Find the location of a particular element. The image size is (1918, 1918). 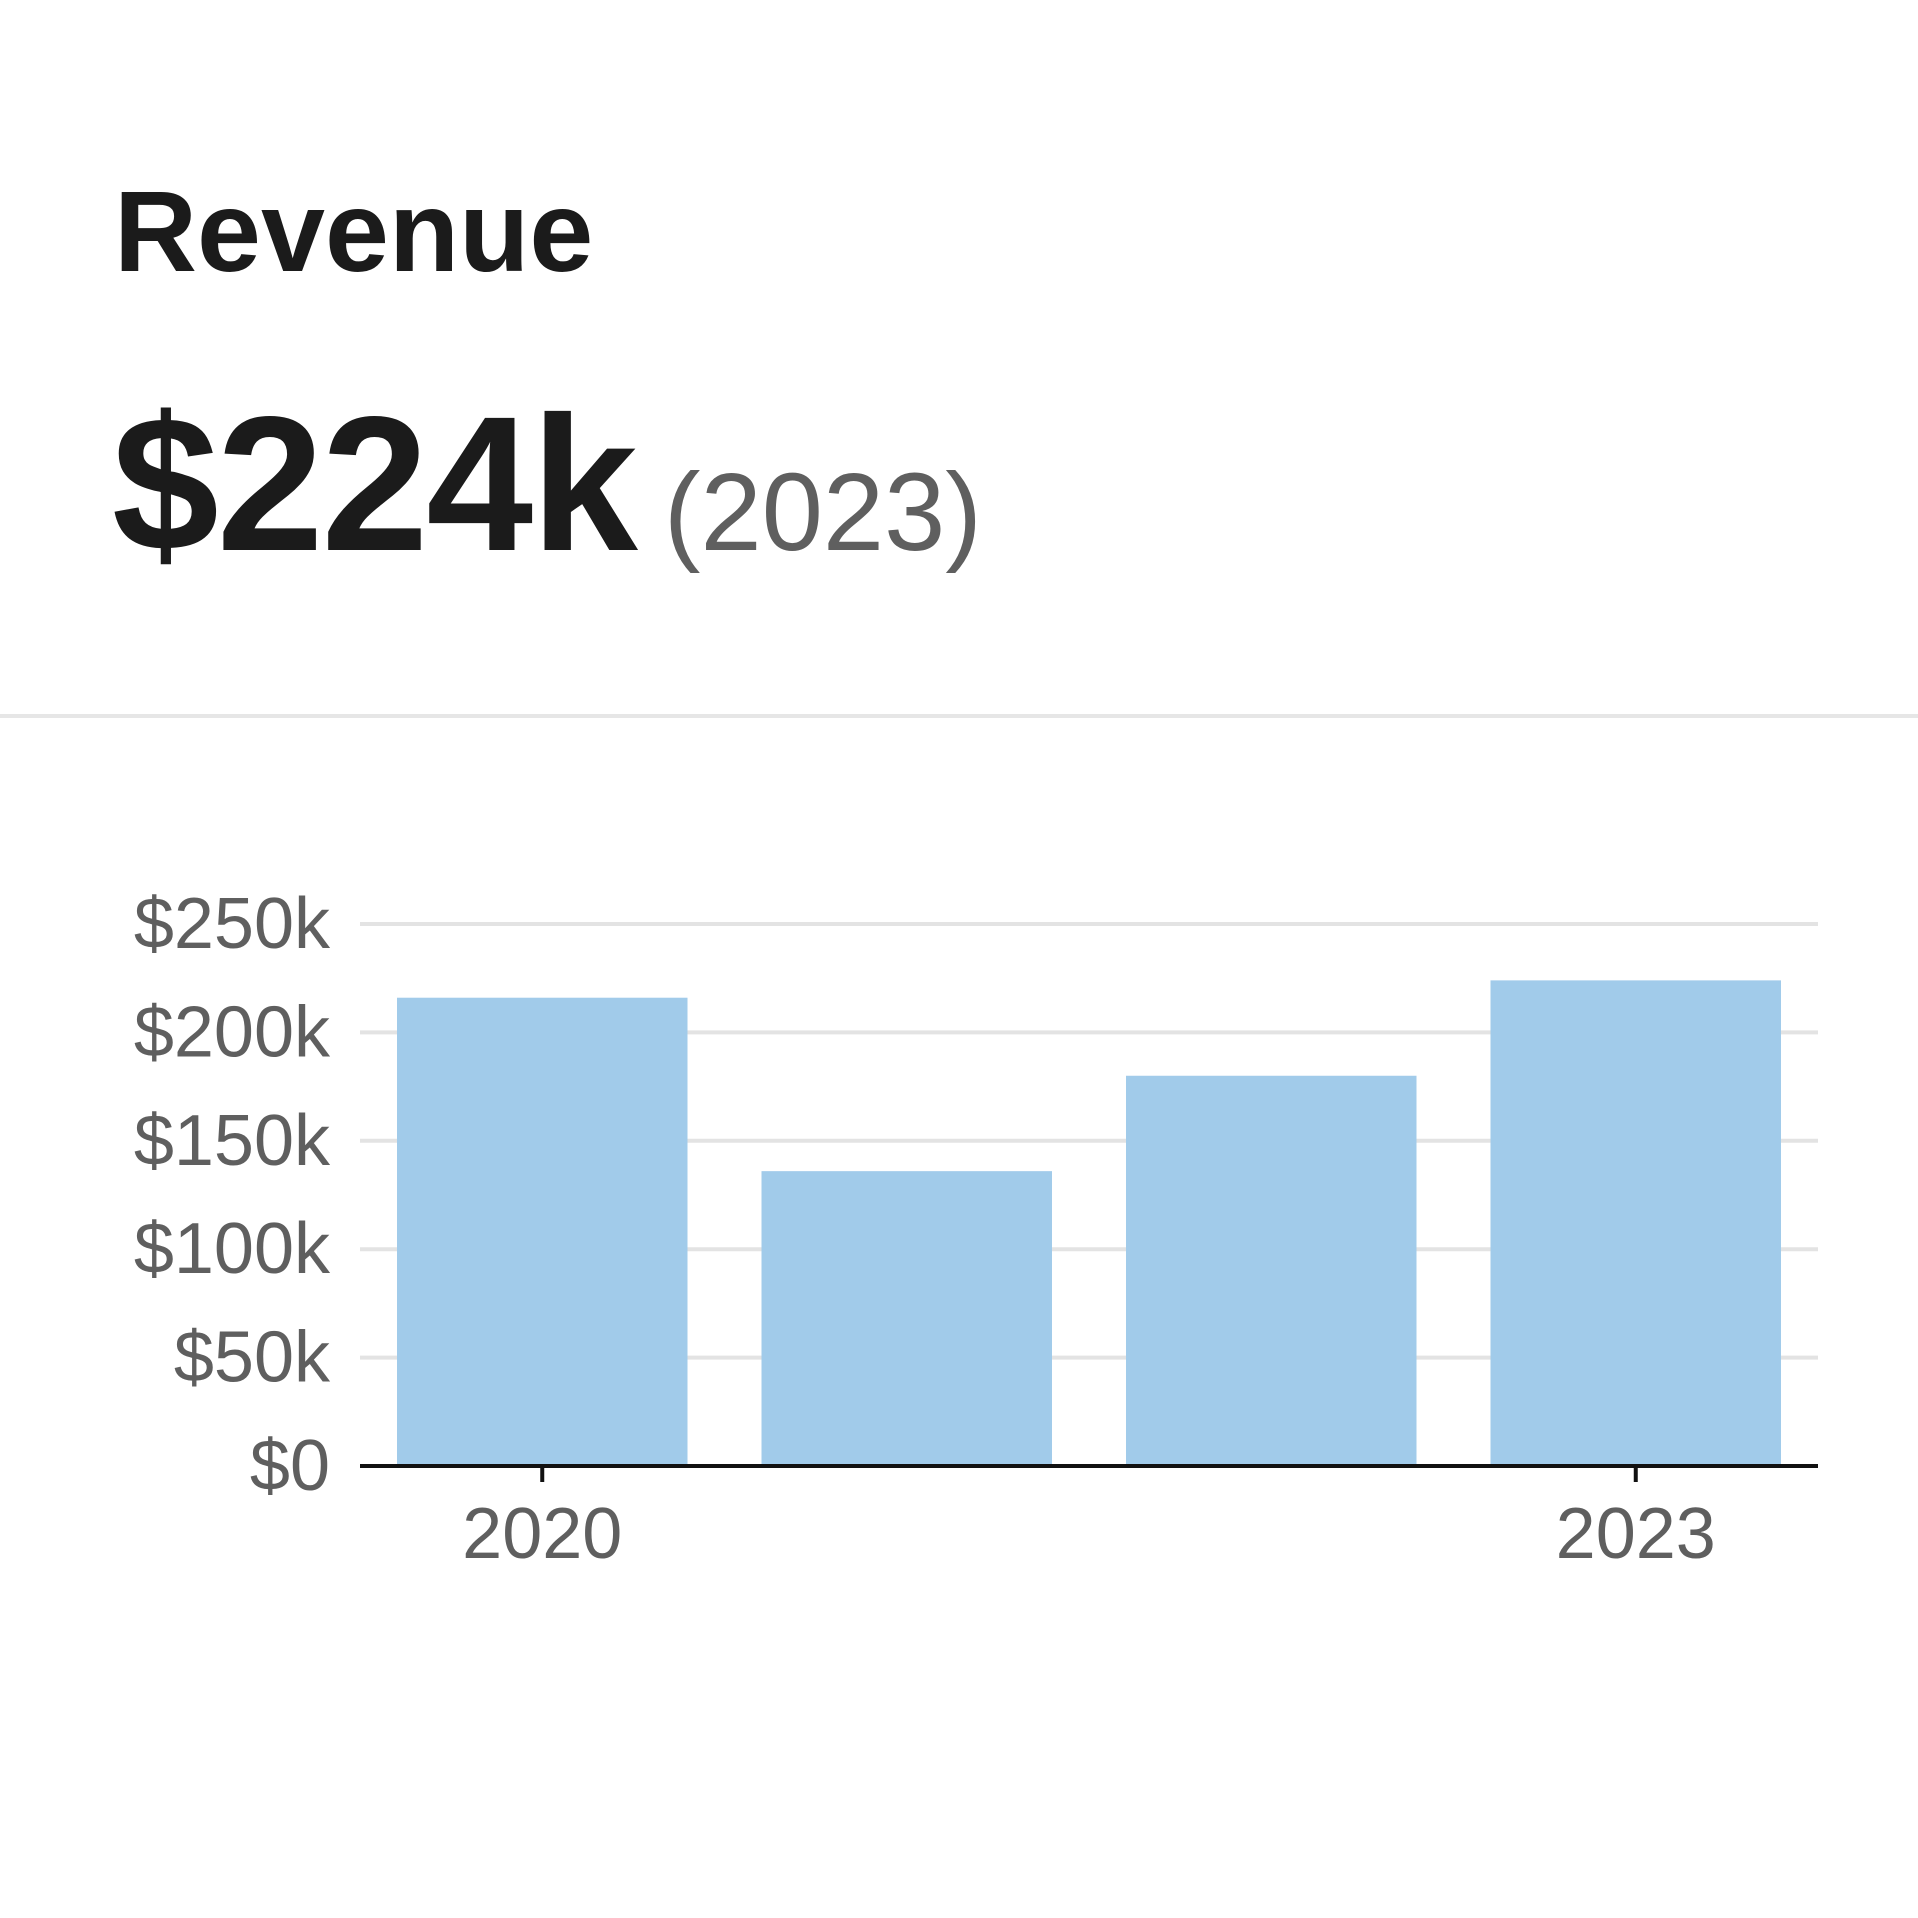

divider is located at coordinates (959, 716).